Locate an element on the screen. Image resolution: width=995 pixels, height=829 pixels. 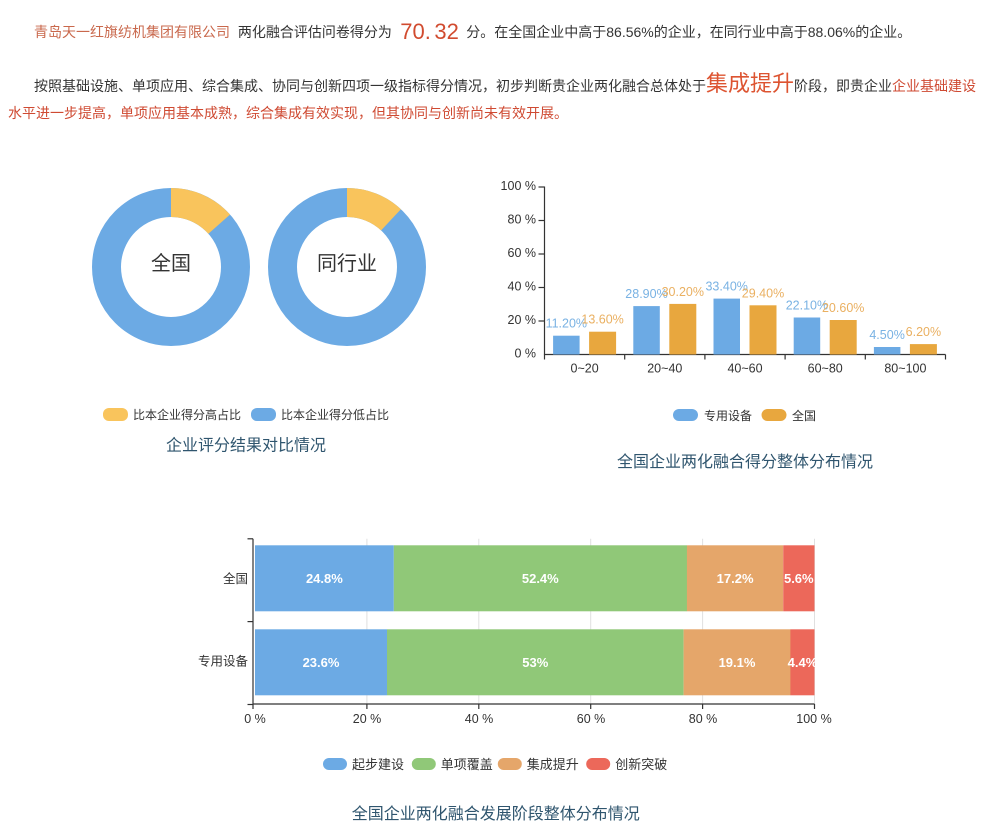
svg-text: 比本企业得分高占比 is located at coordinates (187, 414).